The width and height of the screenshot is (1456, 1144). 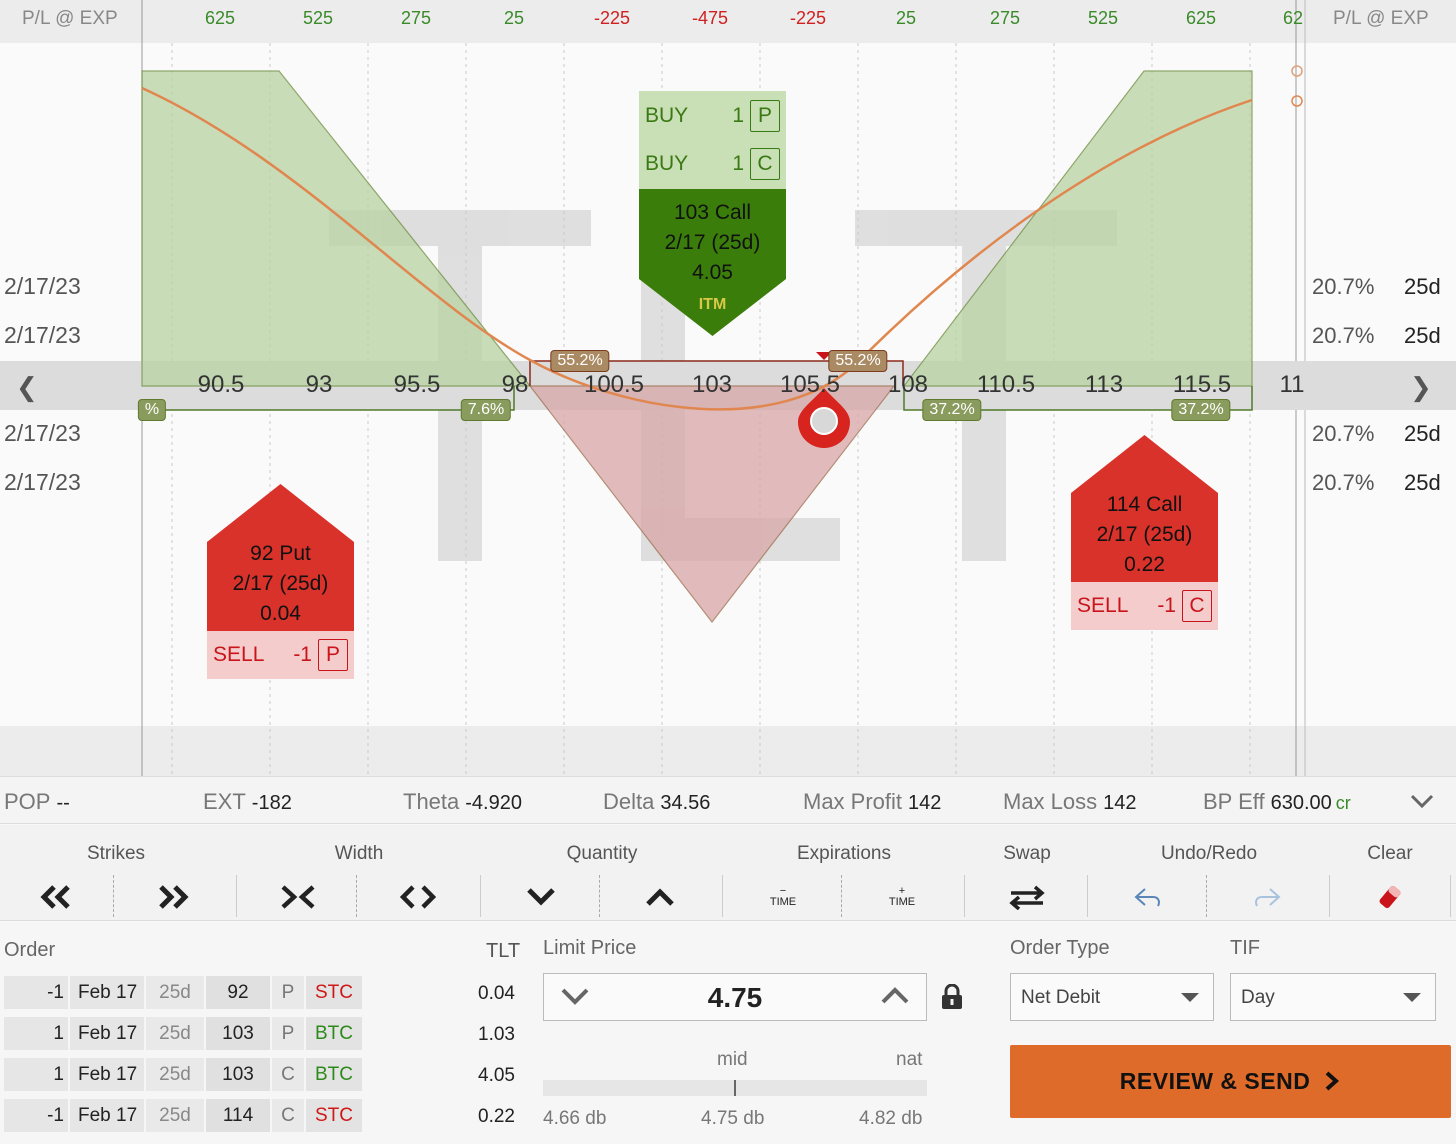 What do you see at coordinates (280, 553) in the screenshot?
I see `leg-strike-label: 92 Put` at bounding box center [280, 553].